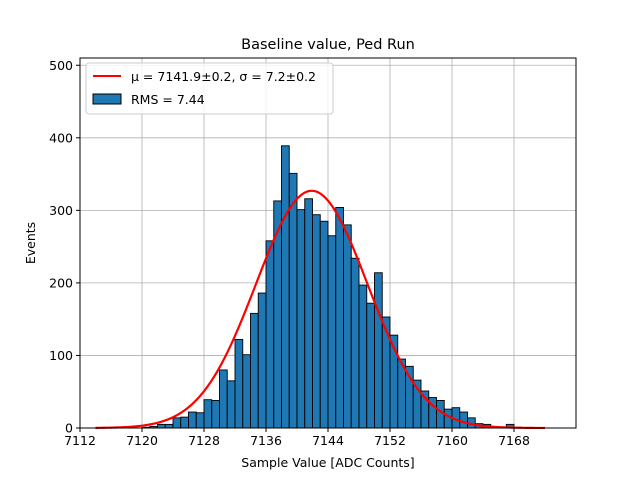  What do you see at coordinates (80, 440) in the screenshot?
I see `x-tick-label: 7112` at bounding box center [80, 440].